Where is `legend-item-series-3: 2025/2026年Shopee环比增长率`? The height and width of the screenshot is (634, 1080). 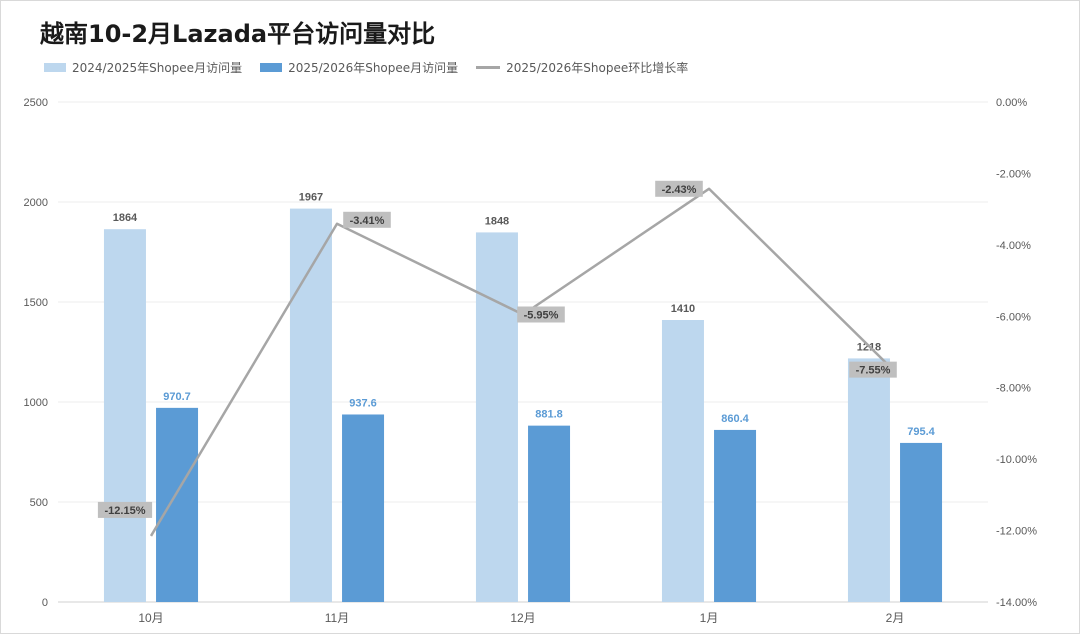
legend-item-series-3: 2025/2026年Shopee环比增长率 is located at coordinates (582, 67).